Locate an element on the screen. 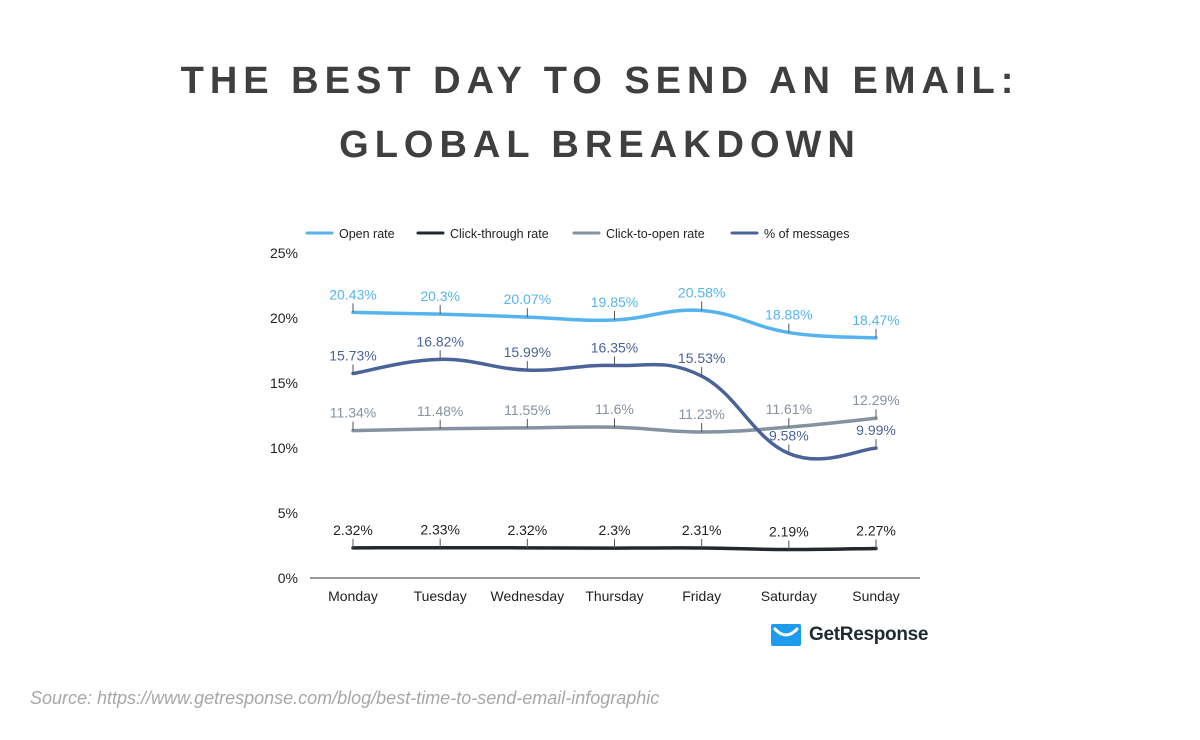 This screenshot has height=740, width=1200. x-tick-label: Monday is located at coordinates (353, 596).